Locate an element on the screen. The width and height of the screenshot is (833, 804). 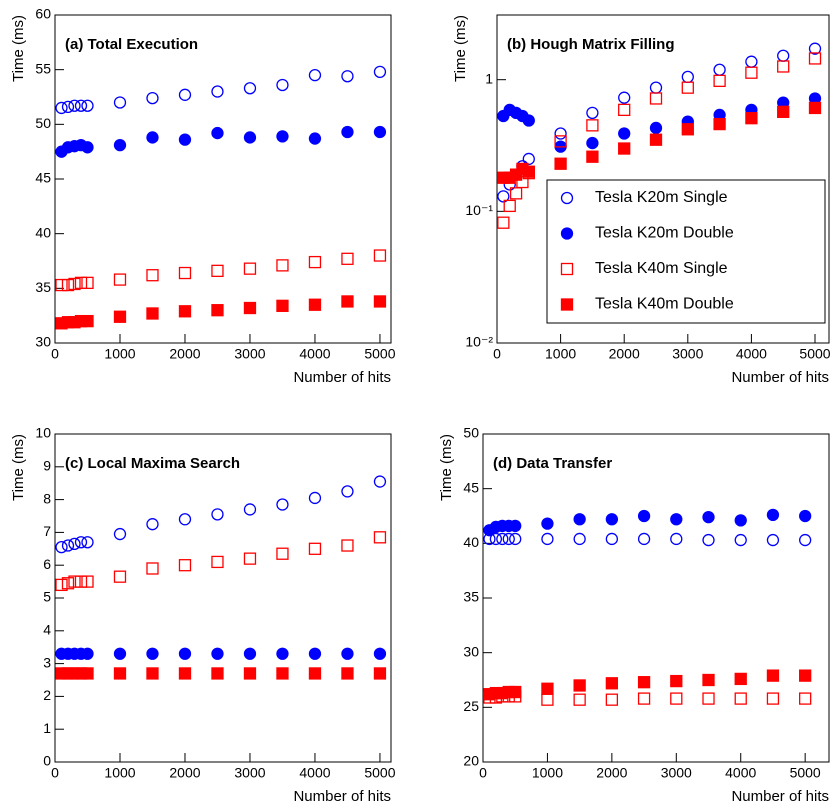
y-tick-label: 4 is located at coordinates (47, 630).